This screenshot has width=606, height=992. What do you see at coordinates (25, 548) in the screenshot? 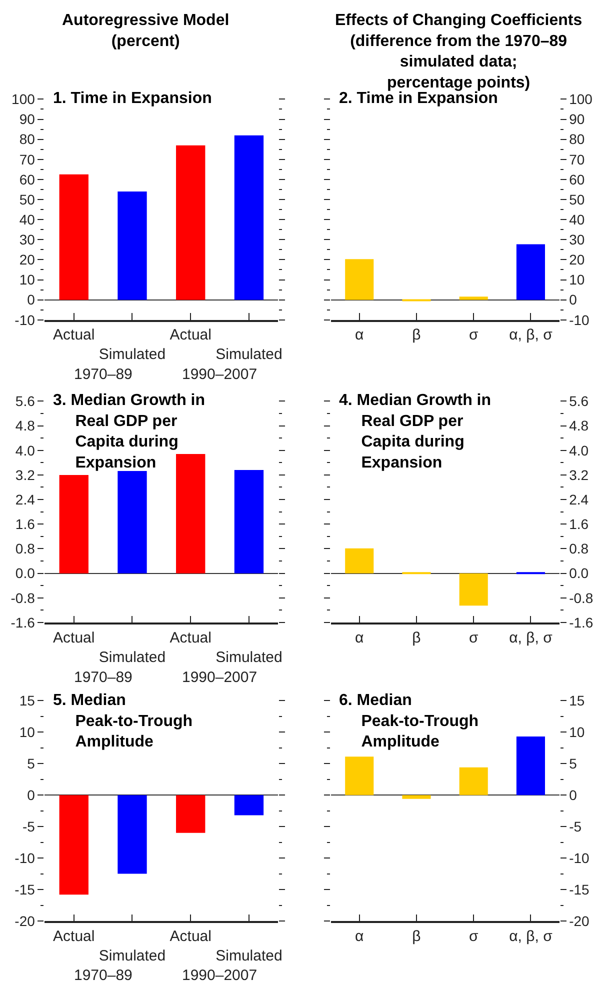
I see `y-tick-label: 0.8` at bounding box center [25, 548].